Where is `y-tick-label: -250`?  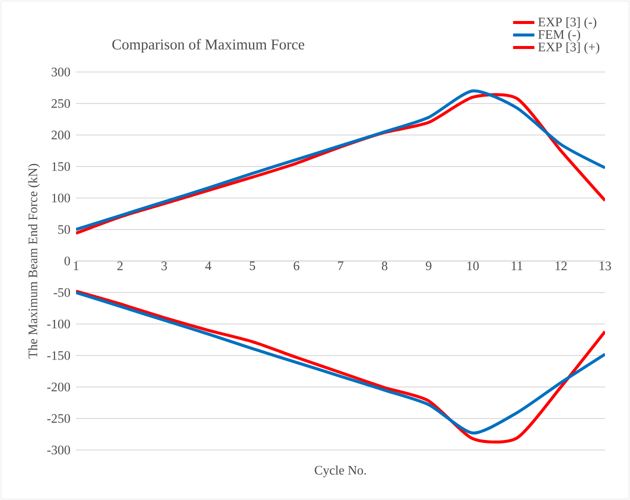 y-tick-label: -250 is located at coordinates (58, 418).